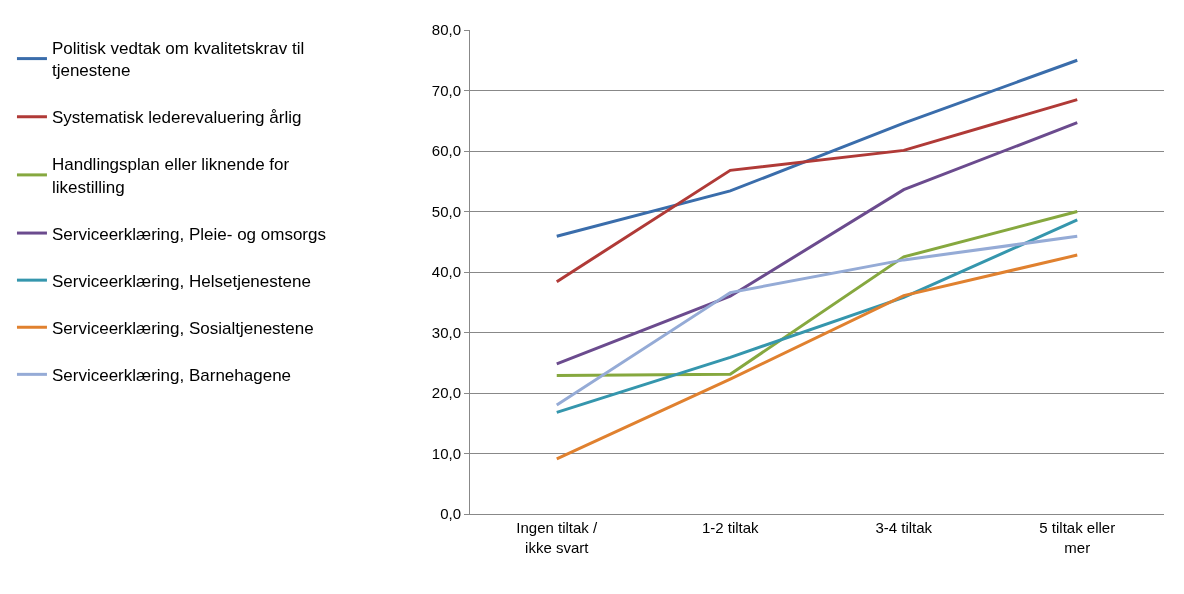  I want to click on legend-label: Serviceerklæring, Sosialtjenestene, so click(182, 328).